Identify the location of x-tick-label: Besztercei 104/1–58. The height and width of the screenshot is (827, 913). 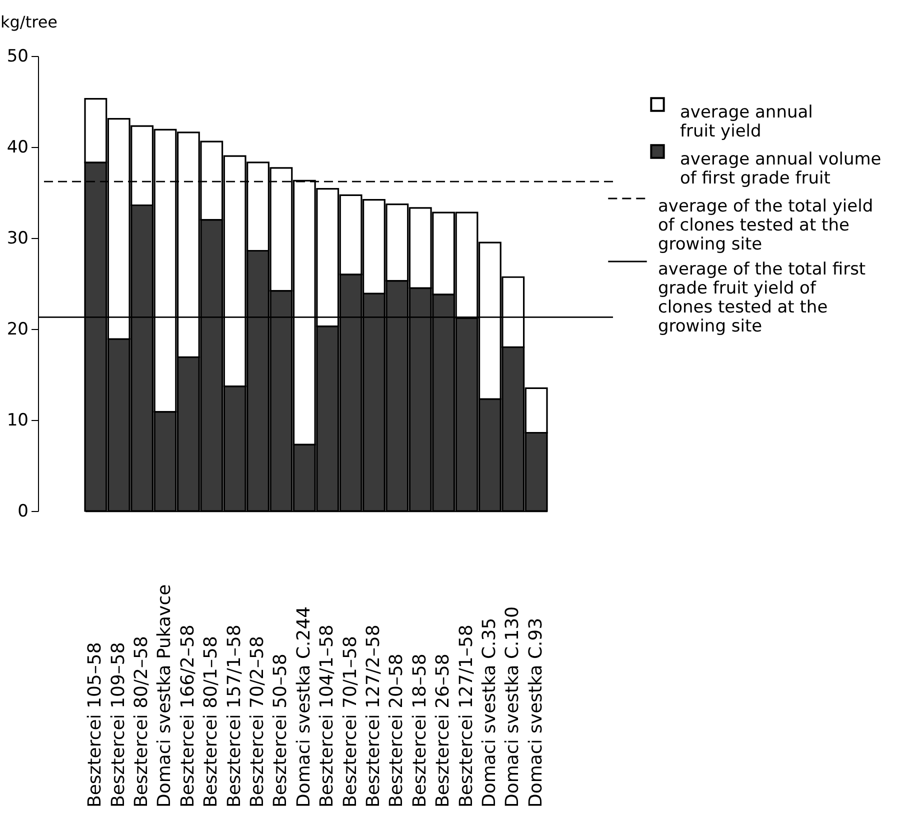
(327, 716).